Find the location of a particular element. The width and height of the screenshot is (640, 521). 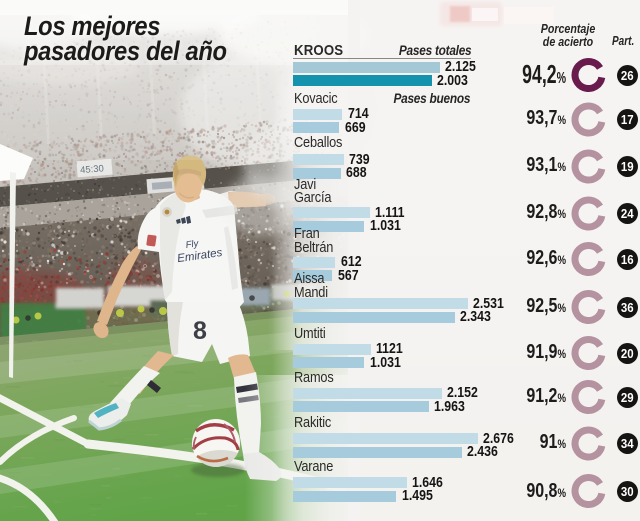

svg-text: 8 is located at coordinates (200, 331).